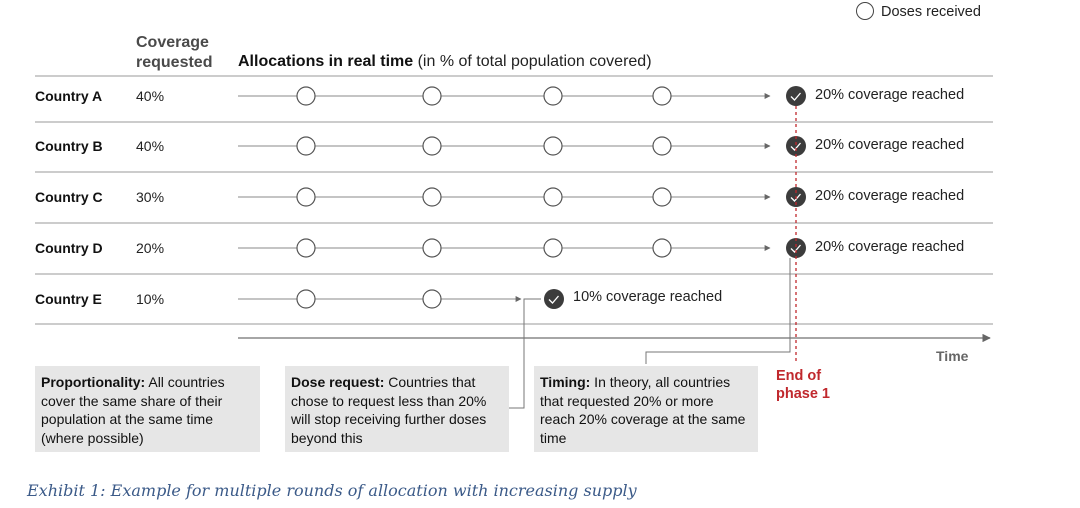 Image resolution: width=1080 pixels, height=508 pixels. I want to click on country-label: Country B, so click(69, 146).